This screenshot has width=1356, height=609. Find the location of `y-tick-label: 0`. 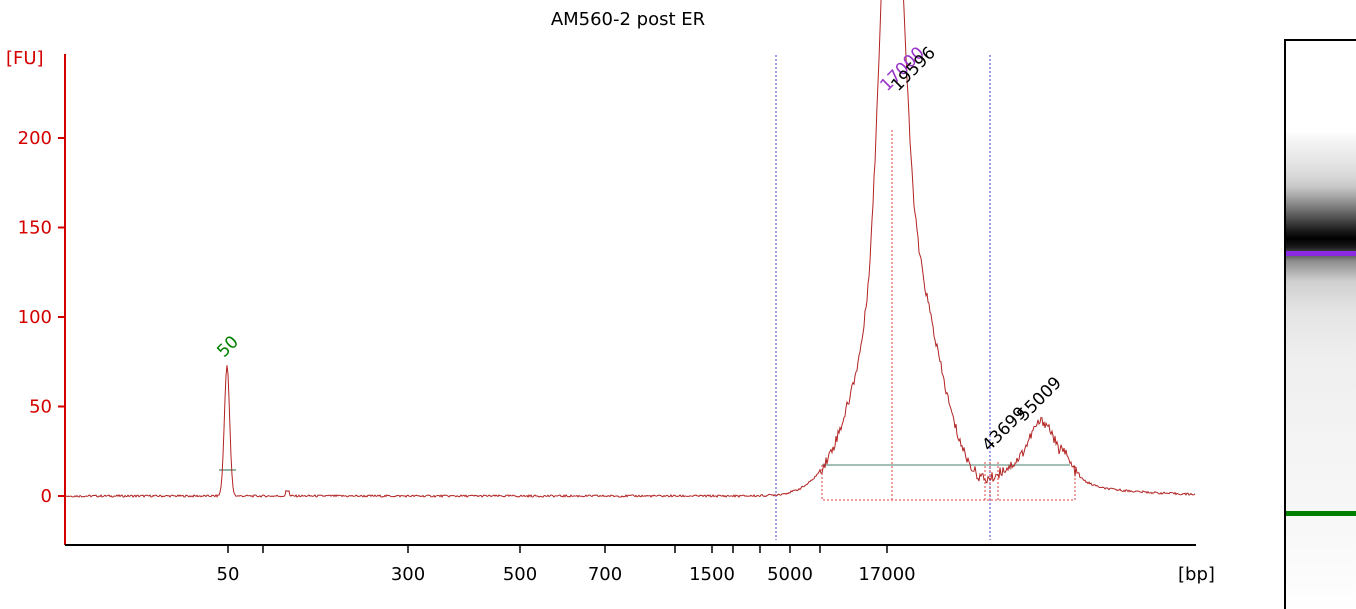

y-tick-label: 0 is located at coordinates (46, 496).